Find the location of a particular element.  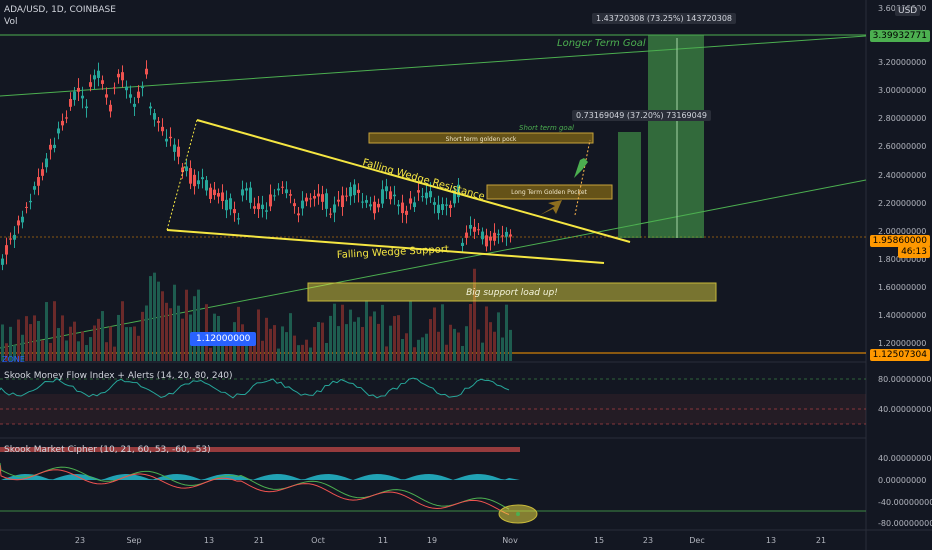

price-tick-label: 1.20000000 is located at coordinates (902, 343).